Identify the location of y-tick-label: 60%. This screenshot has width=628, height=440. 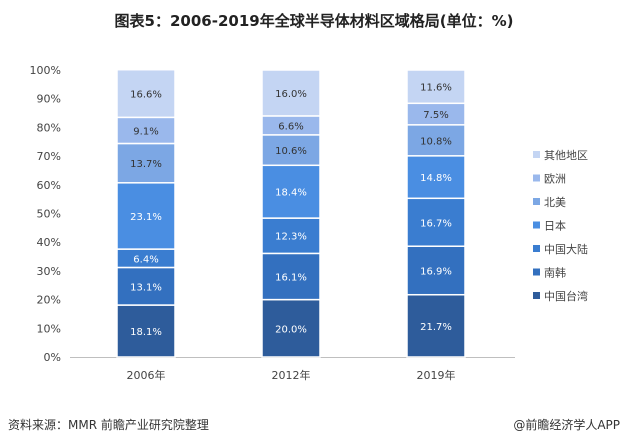
(49, 185).